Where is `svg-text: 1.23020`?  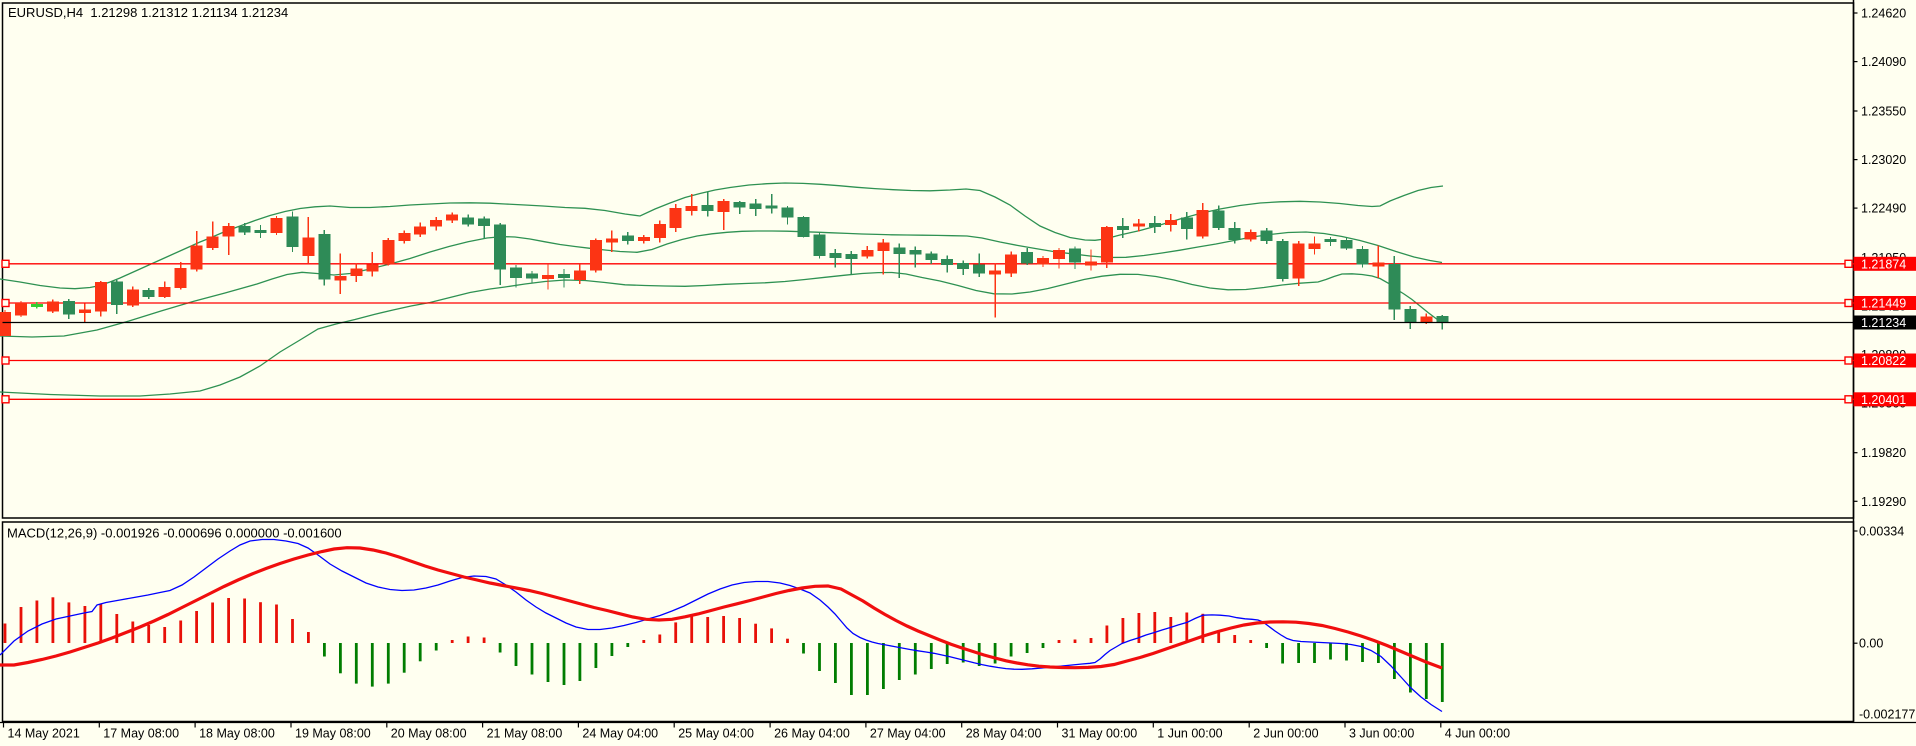 svg-text: 1.23020 is located at coordinates (1883, 160).